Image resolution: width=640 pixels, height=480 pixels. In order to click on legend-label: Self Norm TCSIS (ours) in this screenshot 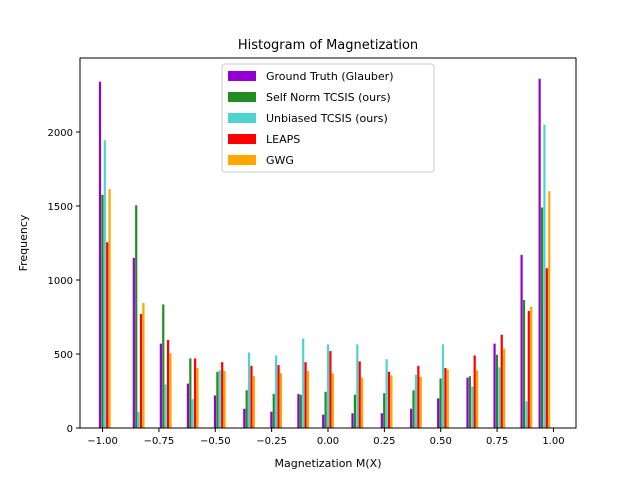, I will do `click(328, 97)`.